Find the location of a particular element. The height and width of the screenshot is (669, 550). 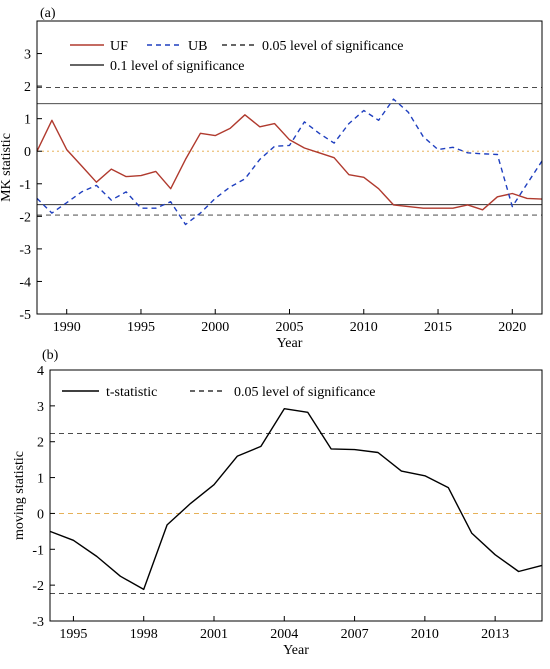

legend-label-005: 0.05 level of significance is located at coordinates (333, 46).